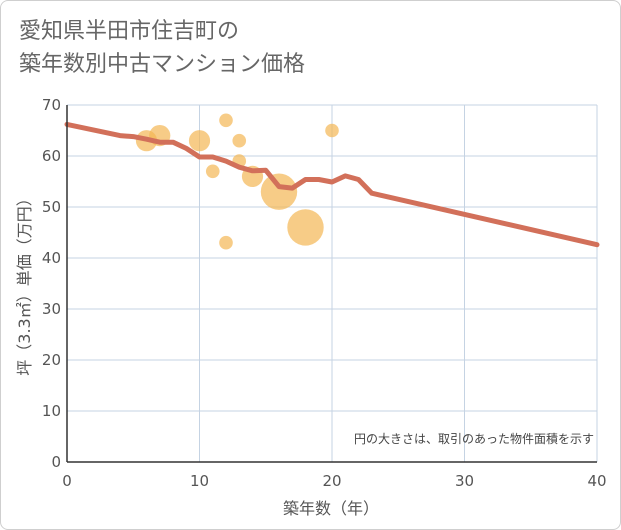 This screenshot has height=530, width=621. Describe the element at coordinates (474, 438) in the screenshot. I see `size-note: 円の大きさは、取引のあった物件面積を示す` at that location.